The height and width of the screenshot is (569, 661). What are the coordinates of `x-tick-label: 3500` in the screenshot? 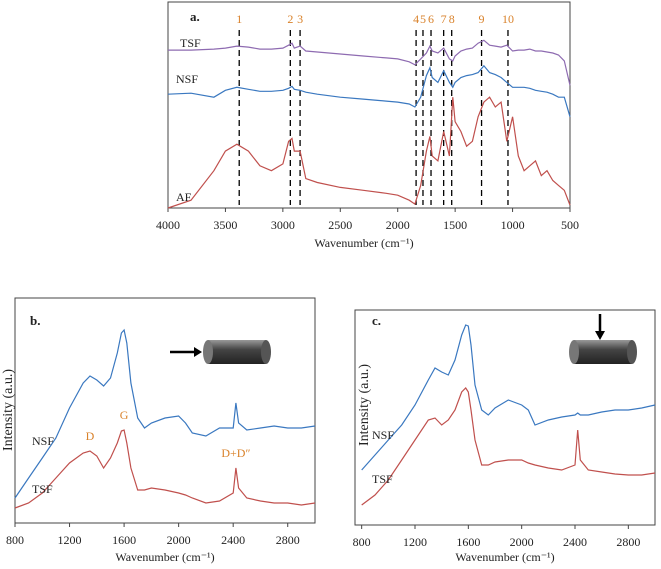 It's located at (225, 225).